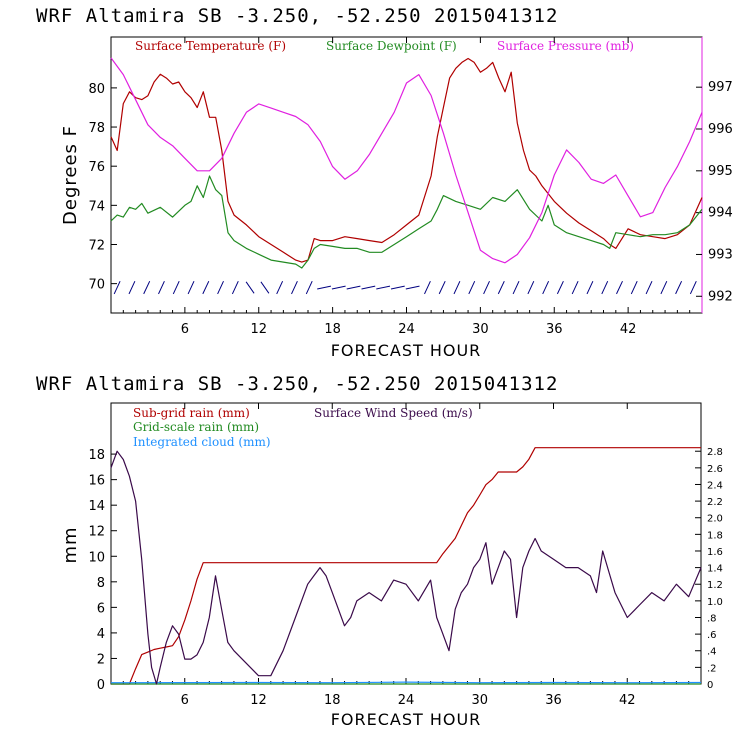 The image size is (740, 740). Describe the element at coordinates (715, 552) in the screenshot. I see `y2-tick-label: 1.6` at that location.